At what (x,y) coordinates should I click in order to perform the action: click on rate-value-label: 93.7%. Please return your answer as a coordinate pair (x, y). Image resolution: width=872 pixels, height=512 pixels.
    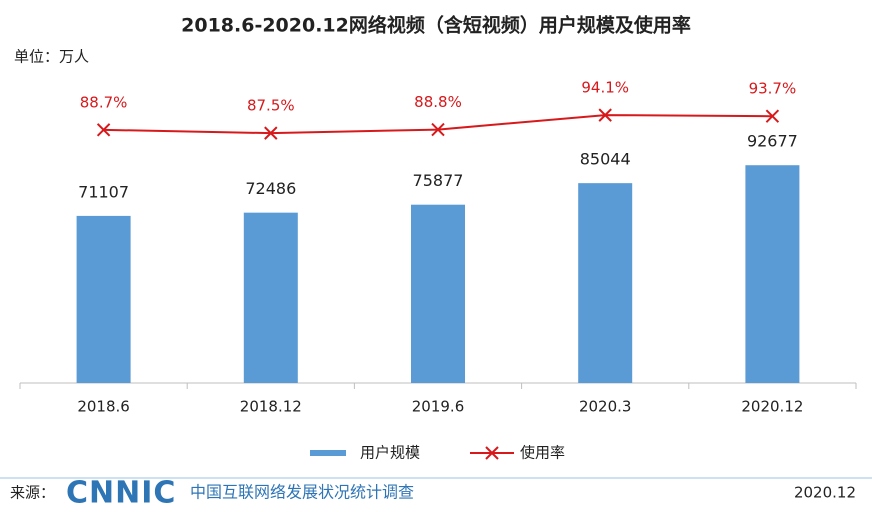
    Looking at the image, I should click on (773, 89).